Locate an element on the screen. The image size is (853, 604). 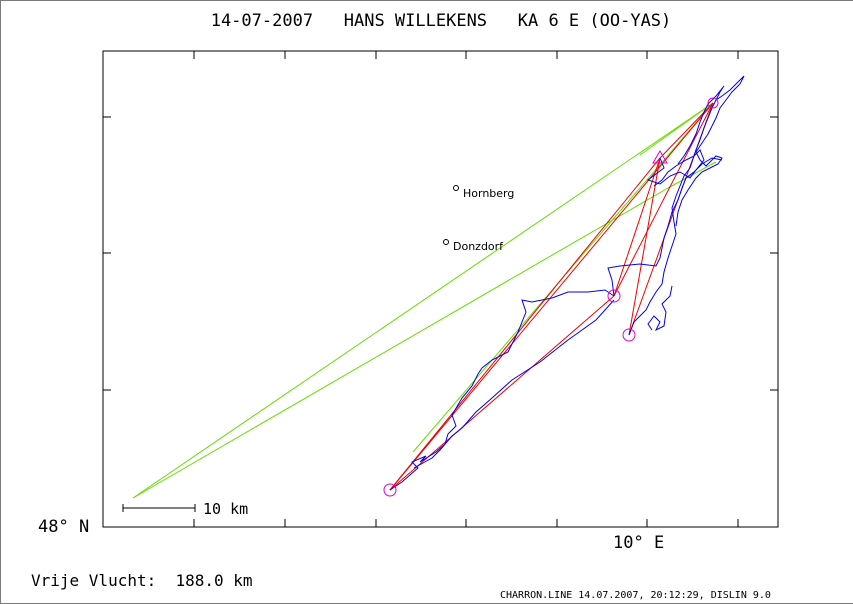
lon-axis-label: 10° E is located at coordinates (638, 543).